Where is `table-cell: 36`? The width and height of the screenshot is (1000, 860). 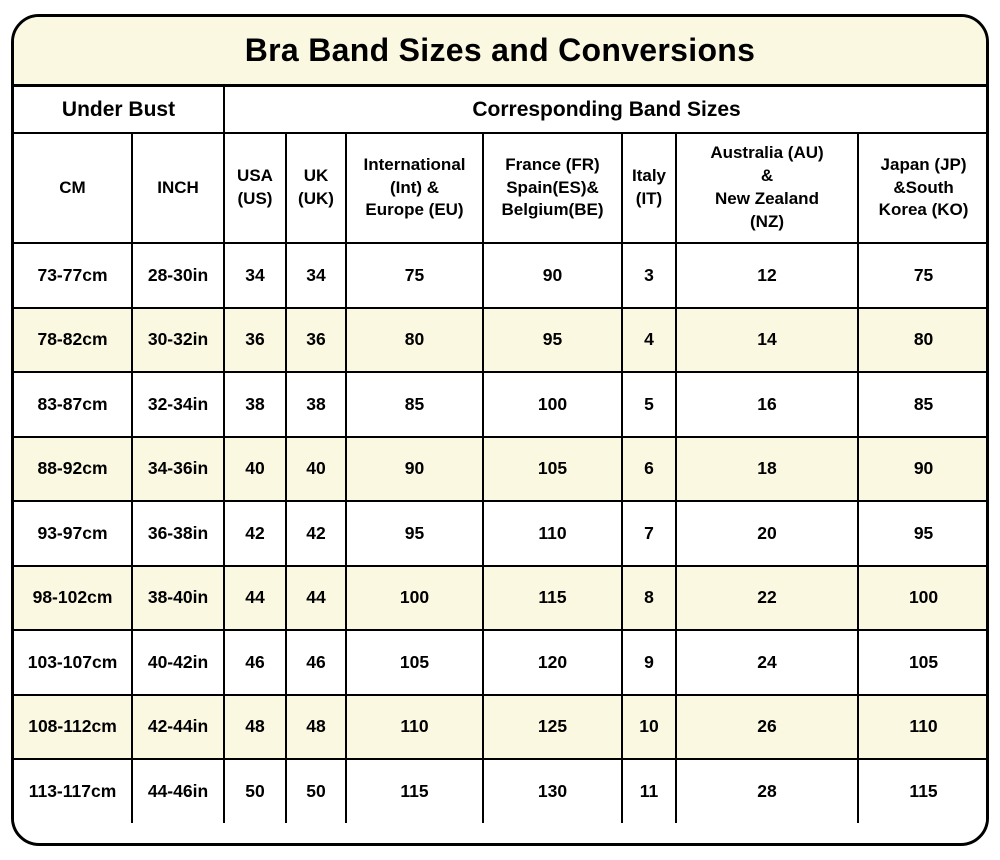
table-cell: 36 is located at coordinates (255, 339).